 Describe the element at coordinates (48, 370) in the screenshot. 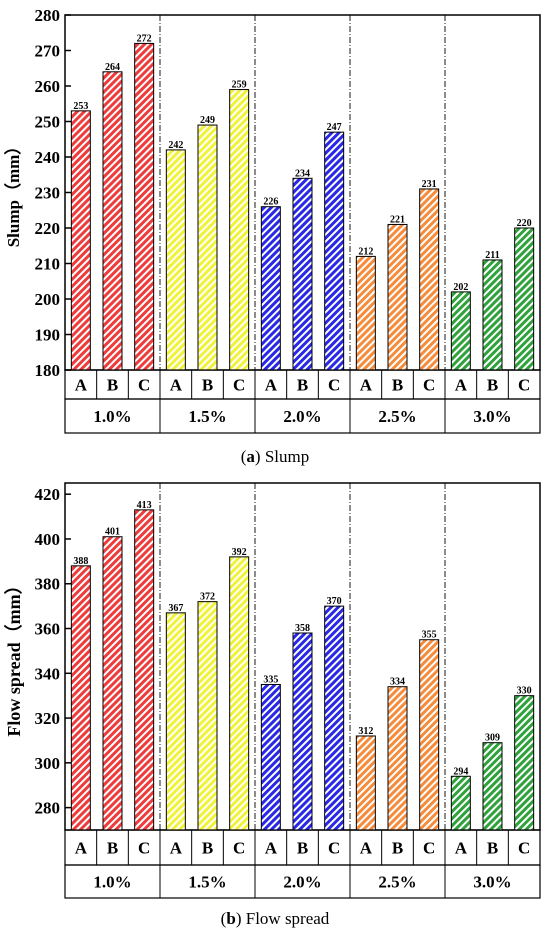

I see `y-tick-label: 180` at that location.